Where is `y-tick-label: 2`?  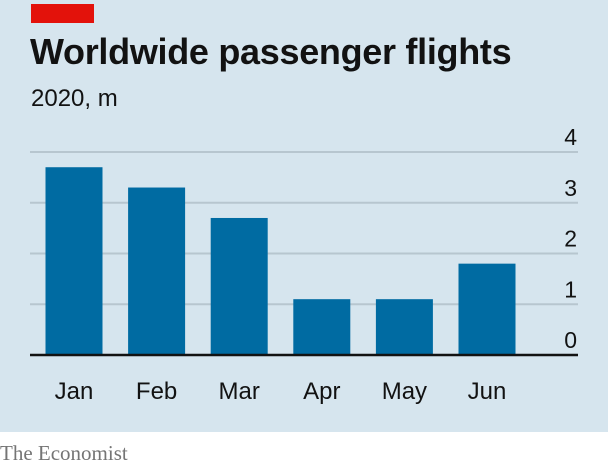
y-tick-label: 2 is located at coordinates (570, 239).